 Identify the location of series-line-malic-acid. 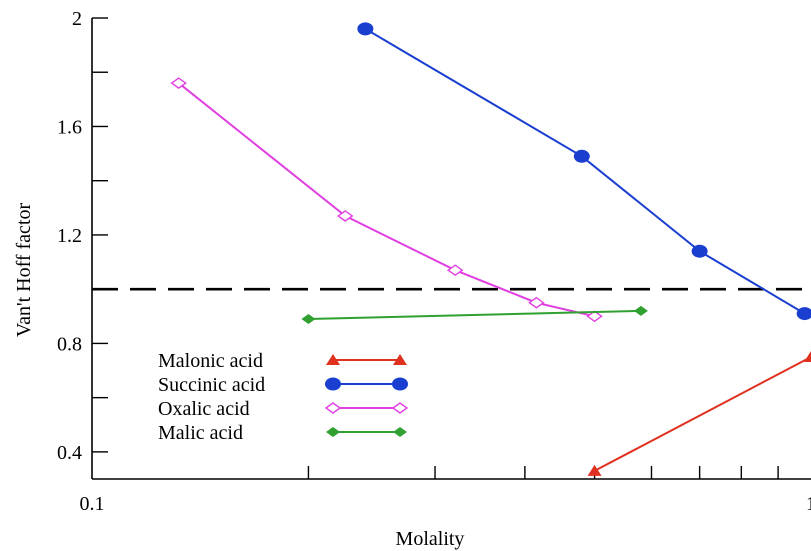
(474, 315).